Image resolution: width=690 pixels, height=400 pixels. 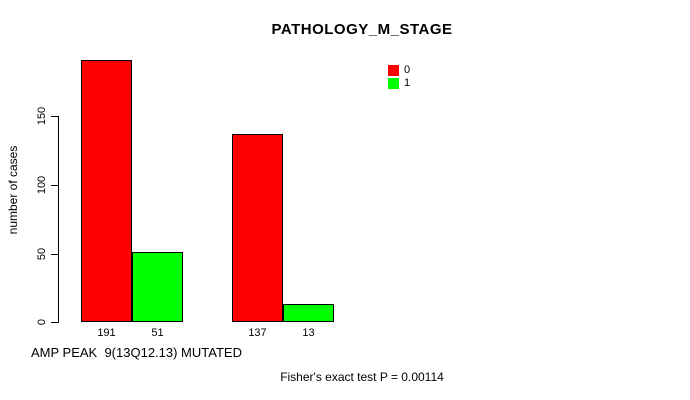 What do you see at coordinates (407, 82) in the screenshot?
I see `legend-label: 1` at bounding box center [407, 82].